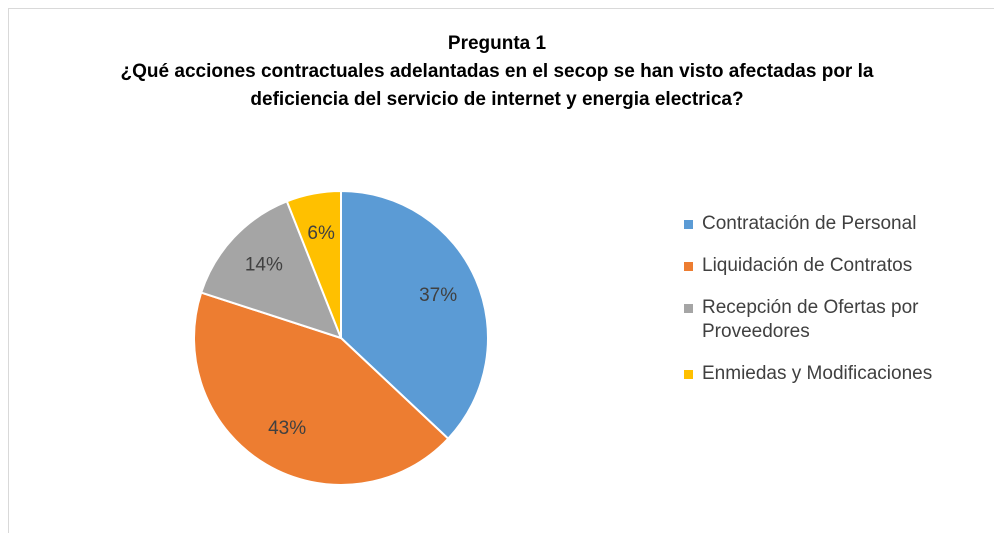 Image resolution: width=995 pixels, height=534 pixels. I want to click on legend-entry: Recepción de Ofertas por Proveedores, so click(834, 320).